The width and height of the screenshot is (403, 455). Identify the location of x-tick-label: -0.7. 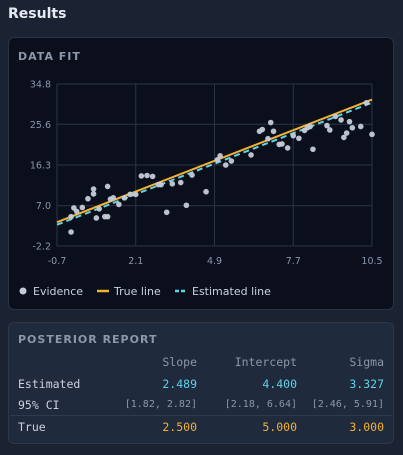
(57, 261).